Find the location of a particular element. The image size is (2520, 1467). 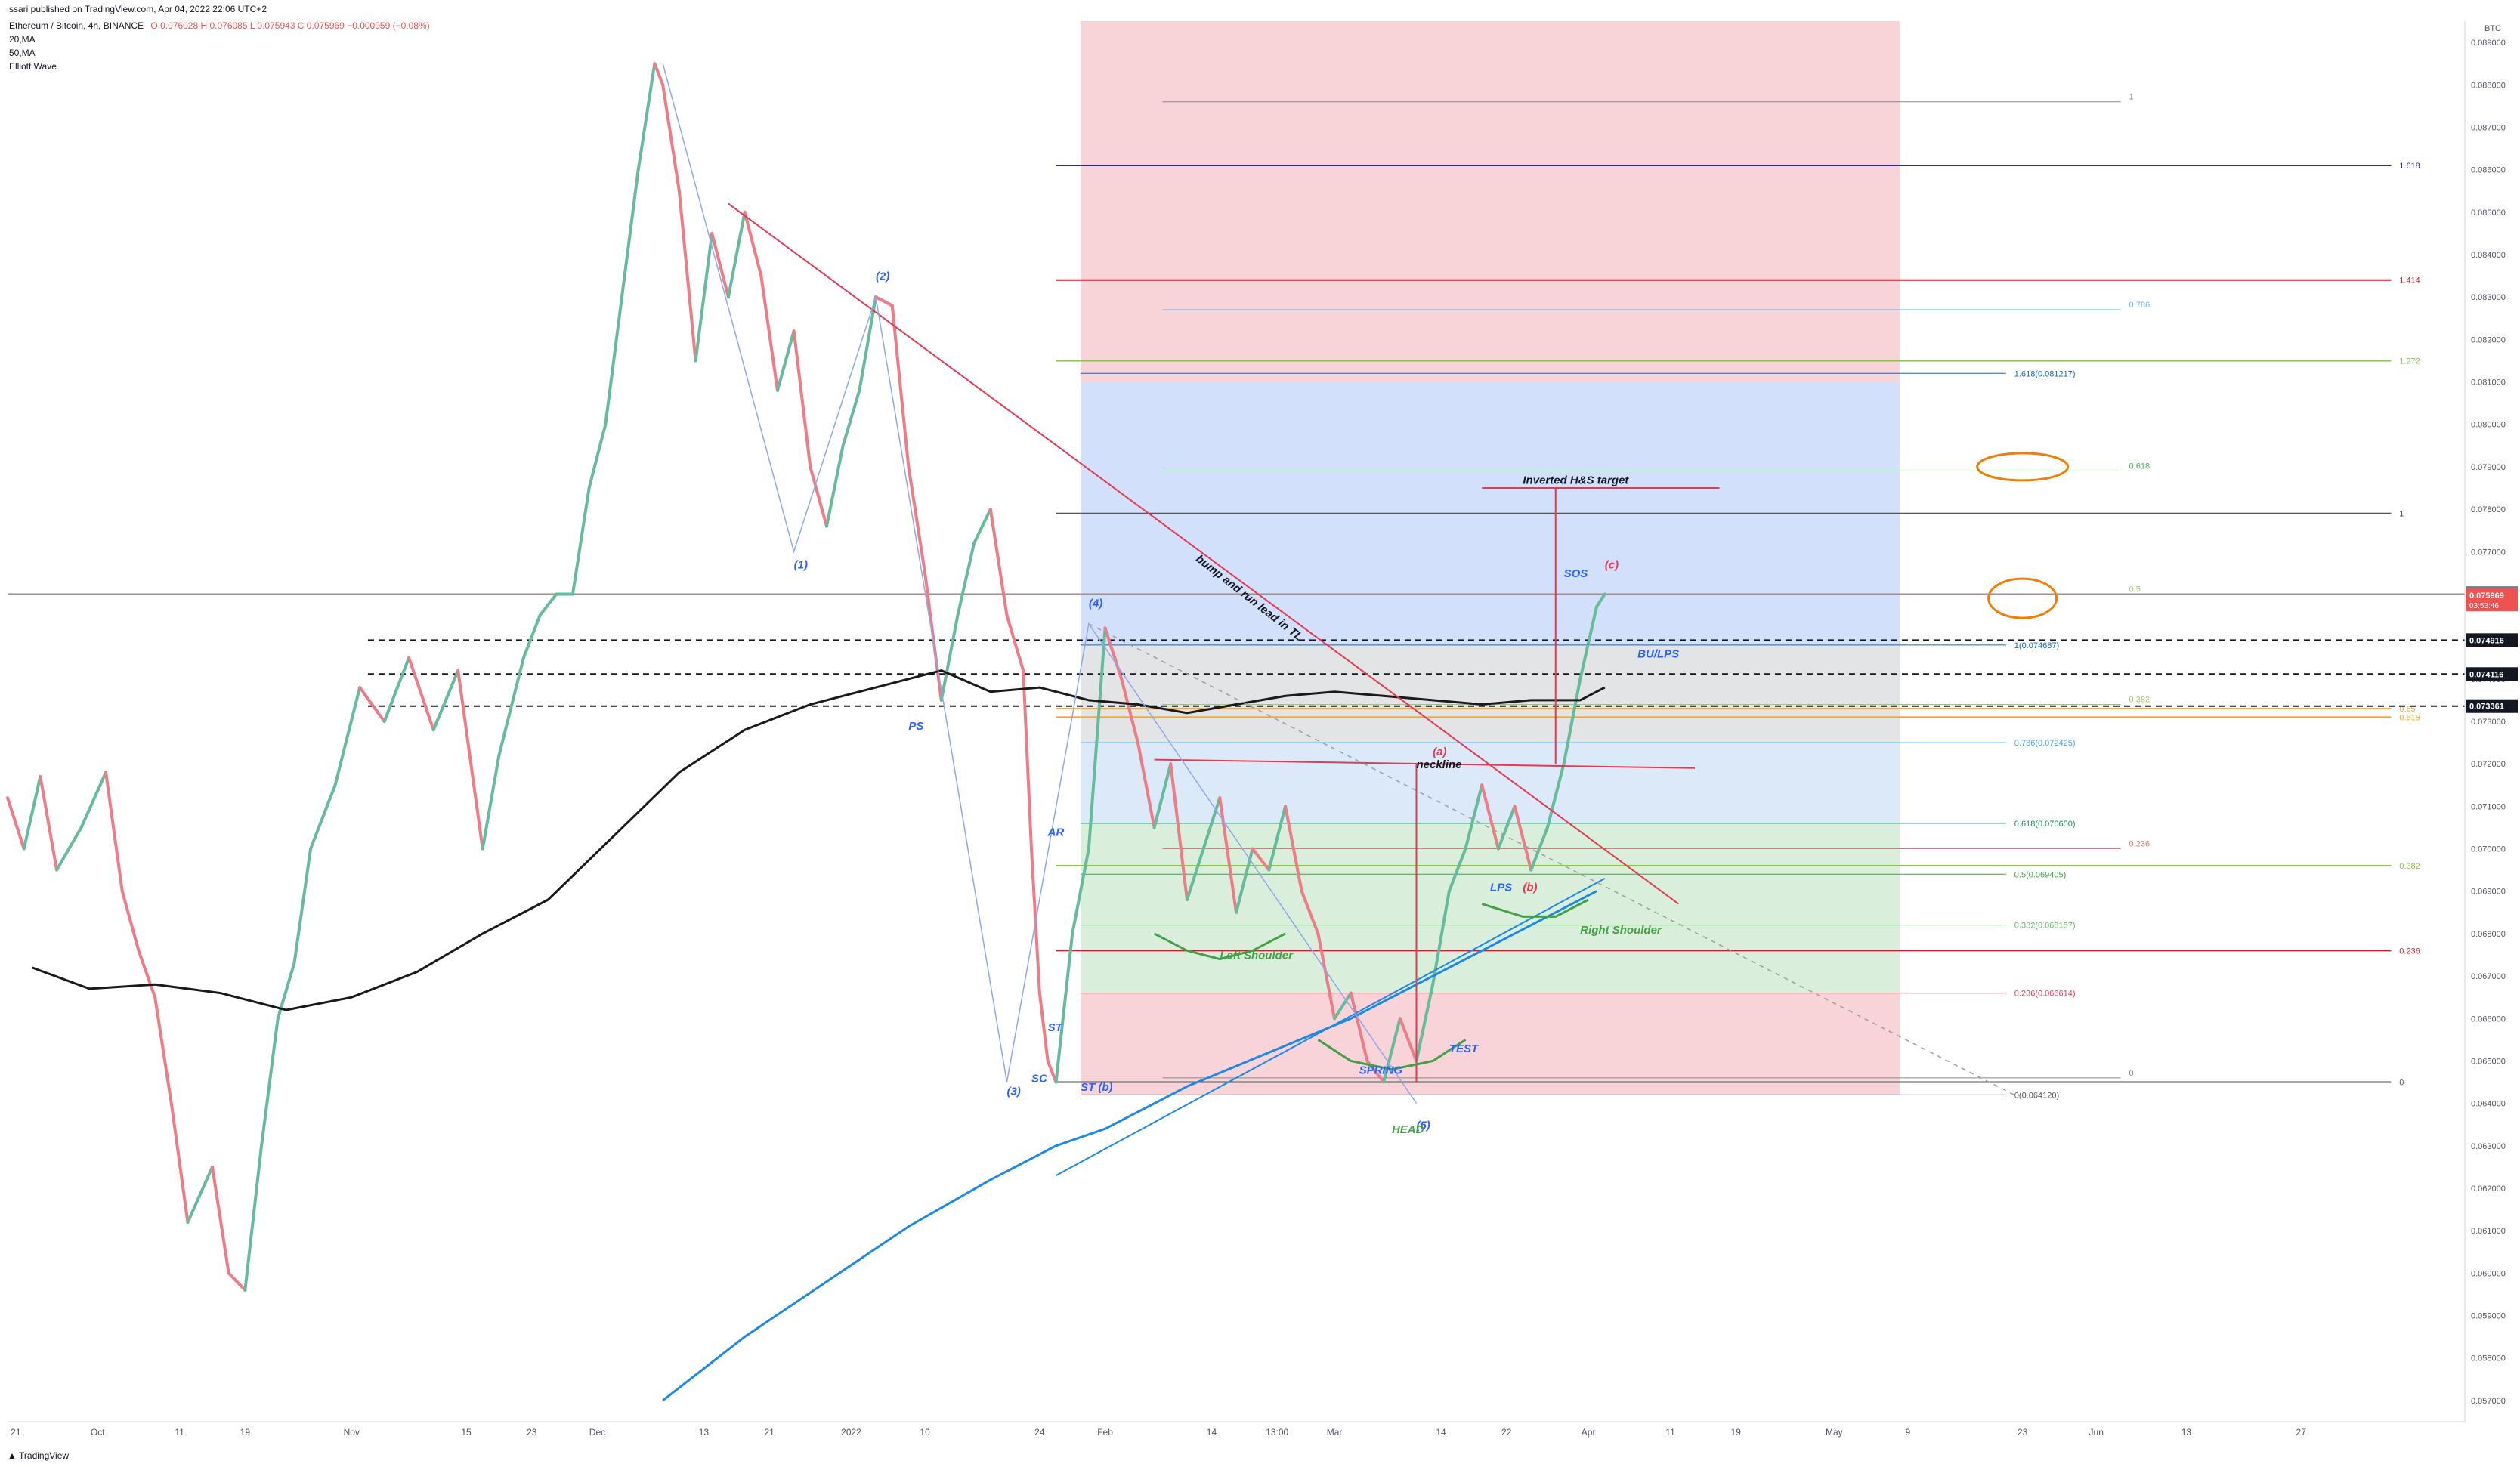

y-tick-7: 0.064000 is located at coordinates (2488, 1104).